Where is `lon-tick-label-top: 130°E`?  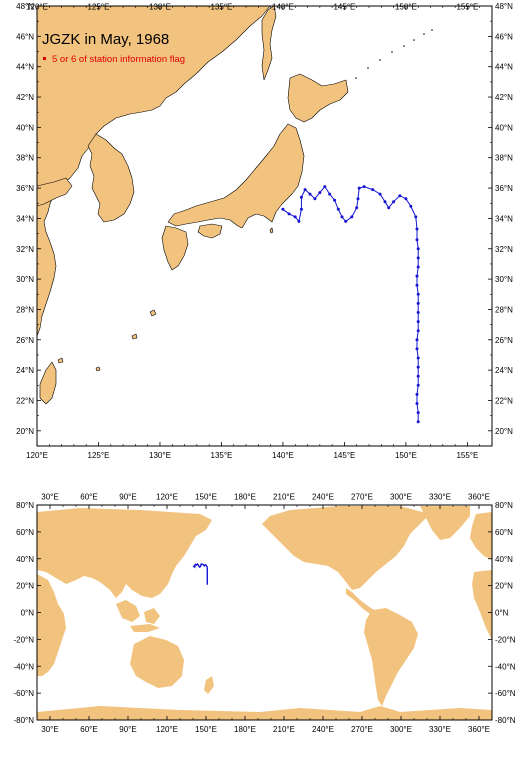 lon-tick-label-top: 130°E is located at coordinates (160, 7).